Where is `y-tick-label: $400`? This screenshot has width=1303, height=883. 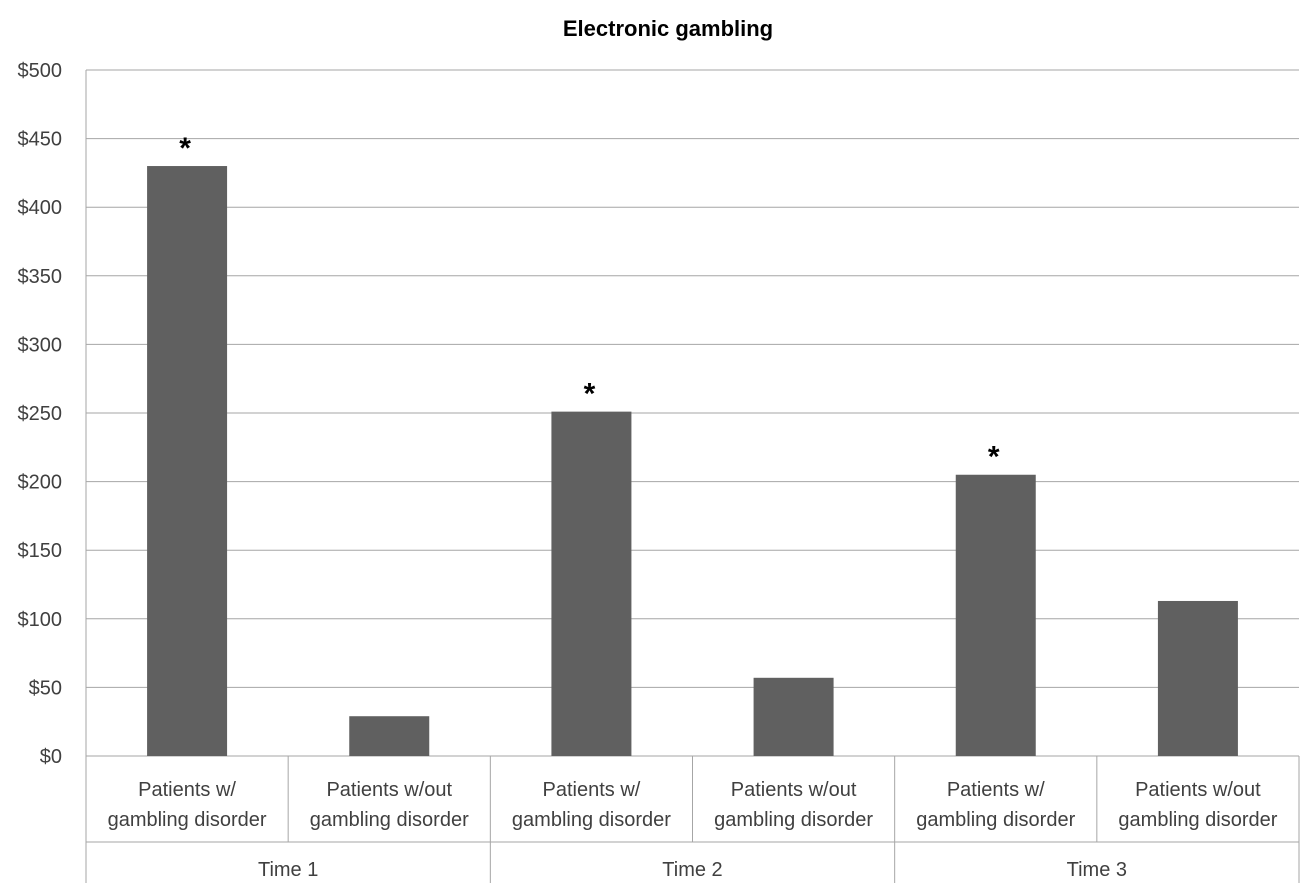
y-tick-label: $400 is located at coordinates (40, 208).